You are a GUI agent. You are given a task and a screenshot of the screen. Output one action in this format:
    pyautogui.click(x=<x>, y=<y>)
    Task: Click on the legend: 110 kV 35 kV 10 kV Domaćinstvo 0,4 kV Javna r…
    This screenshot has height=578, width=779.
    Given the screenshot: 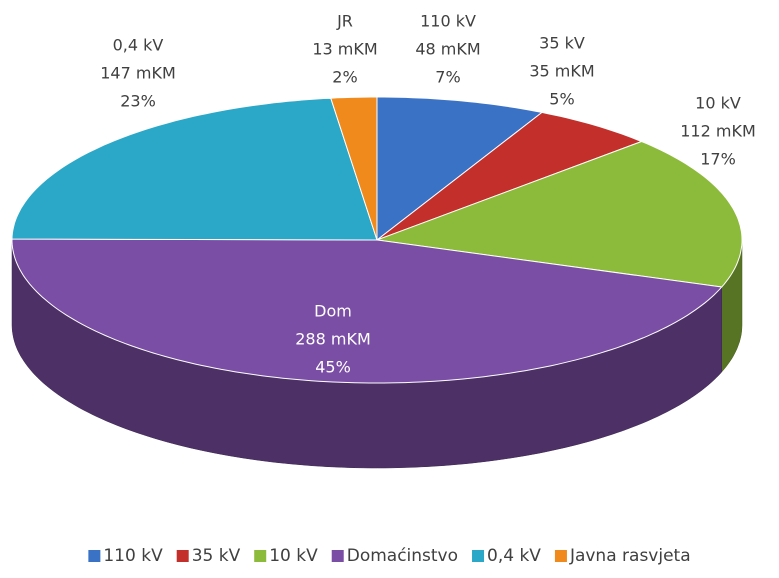 What is the action you would take?
    pyautogui.click(x=389, y=556)
    